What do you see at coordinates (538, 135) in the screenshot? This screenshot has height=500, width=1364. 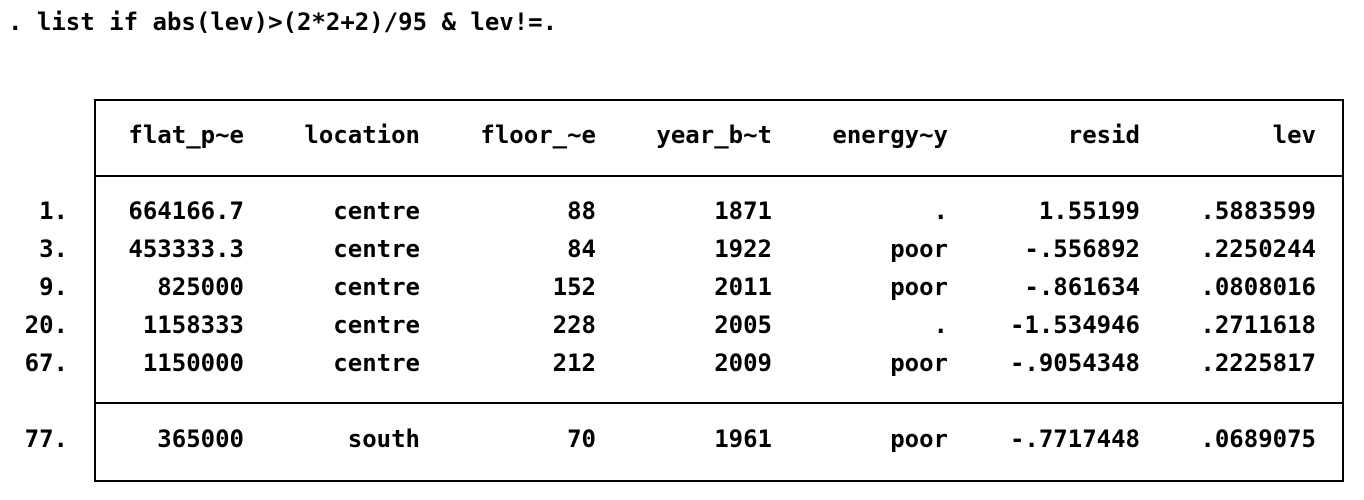 I see `column-header: floor_~e` at bounding box center [538, 135].